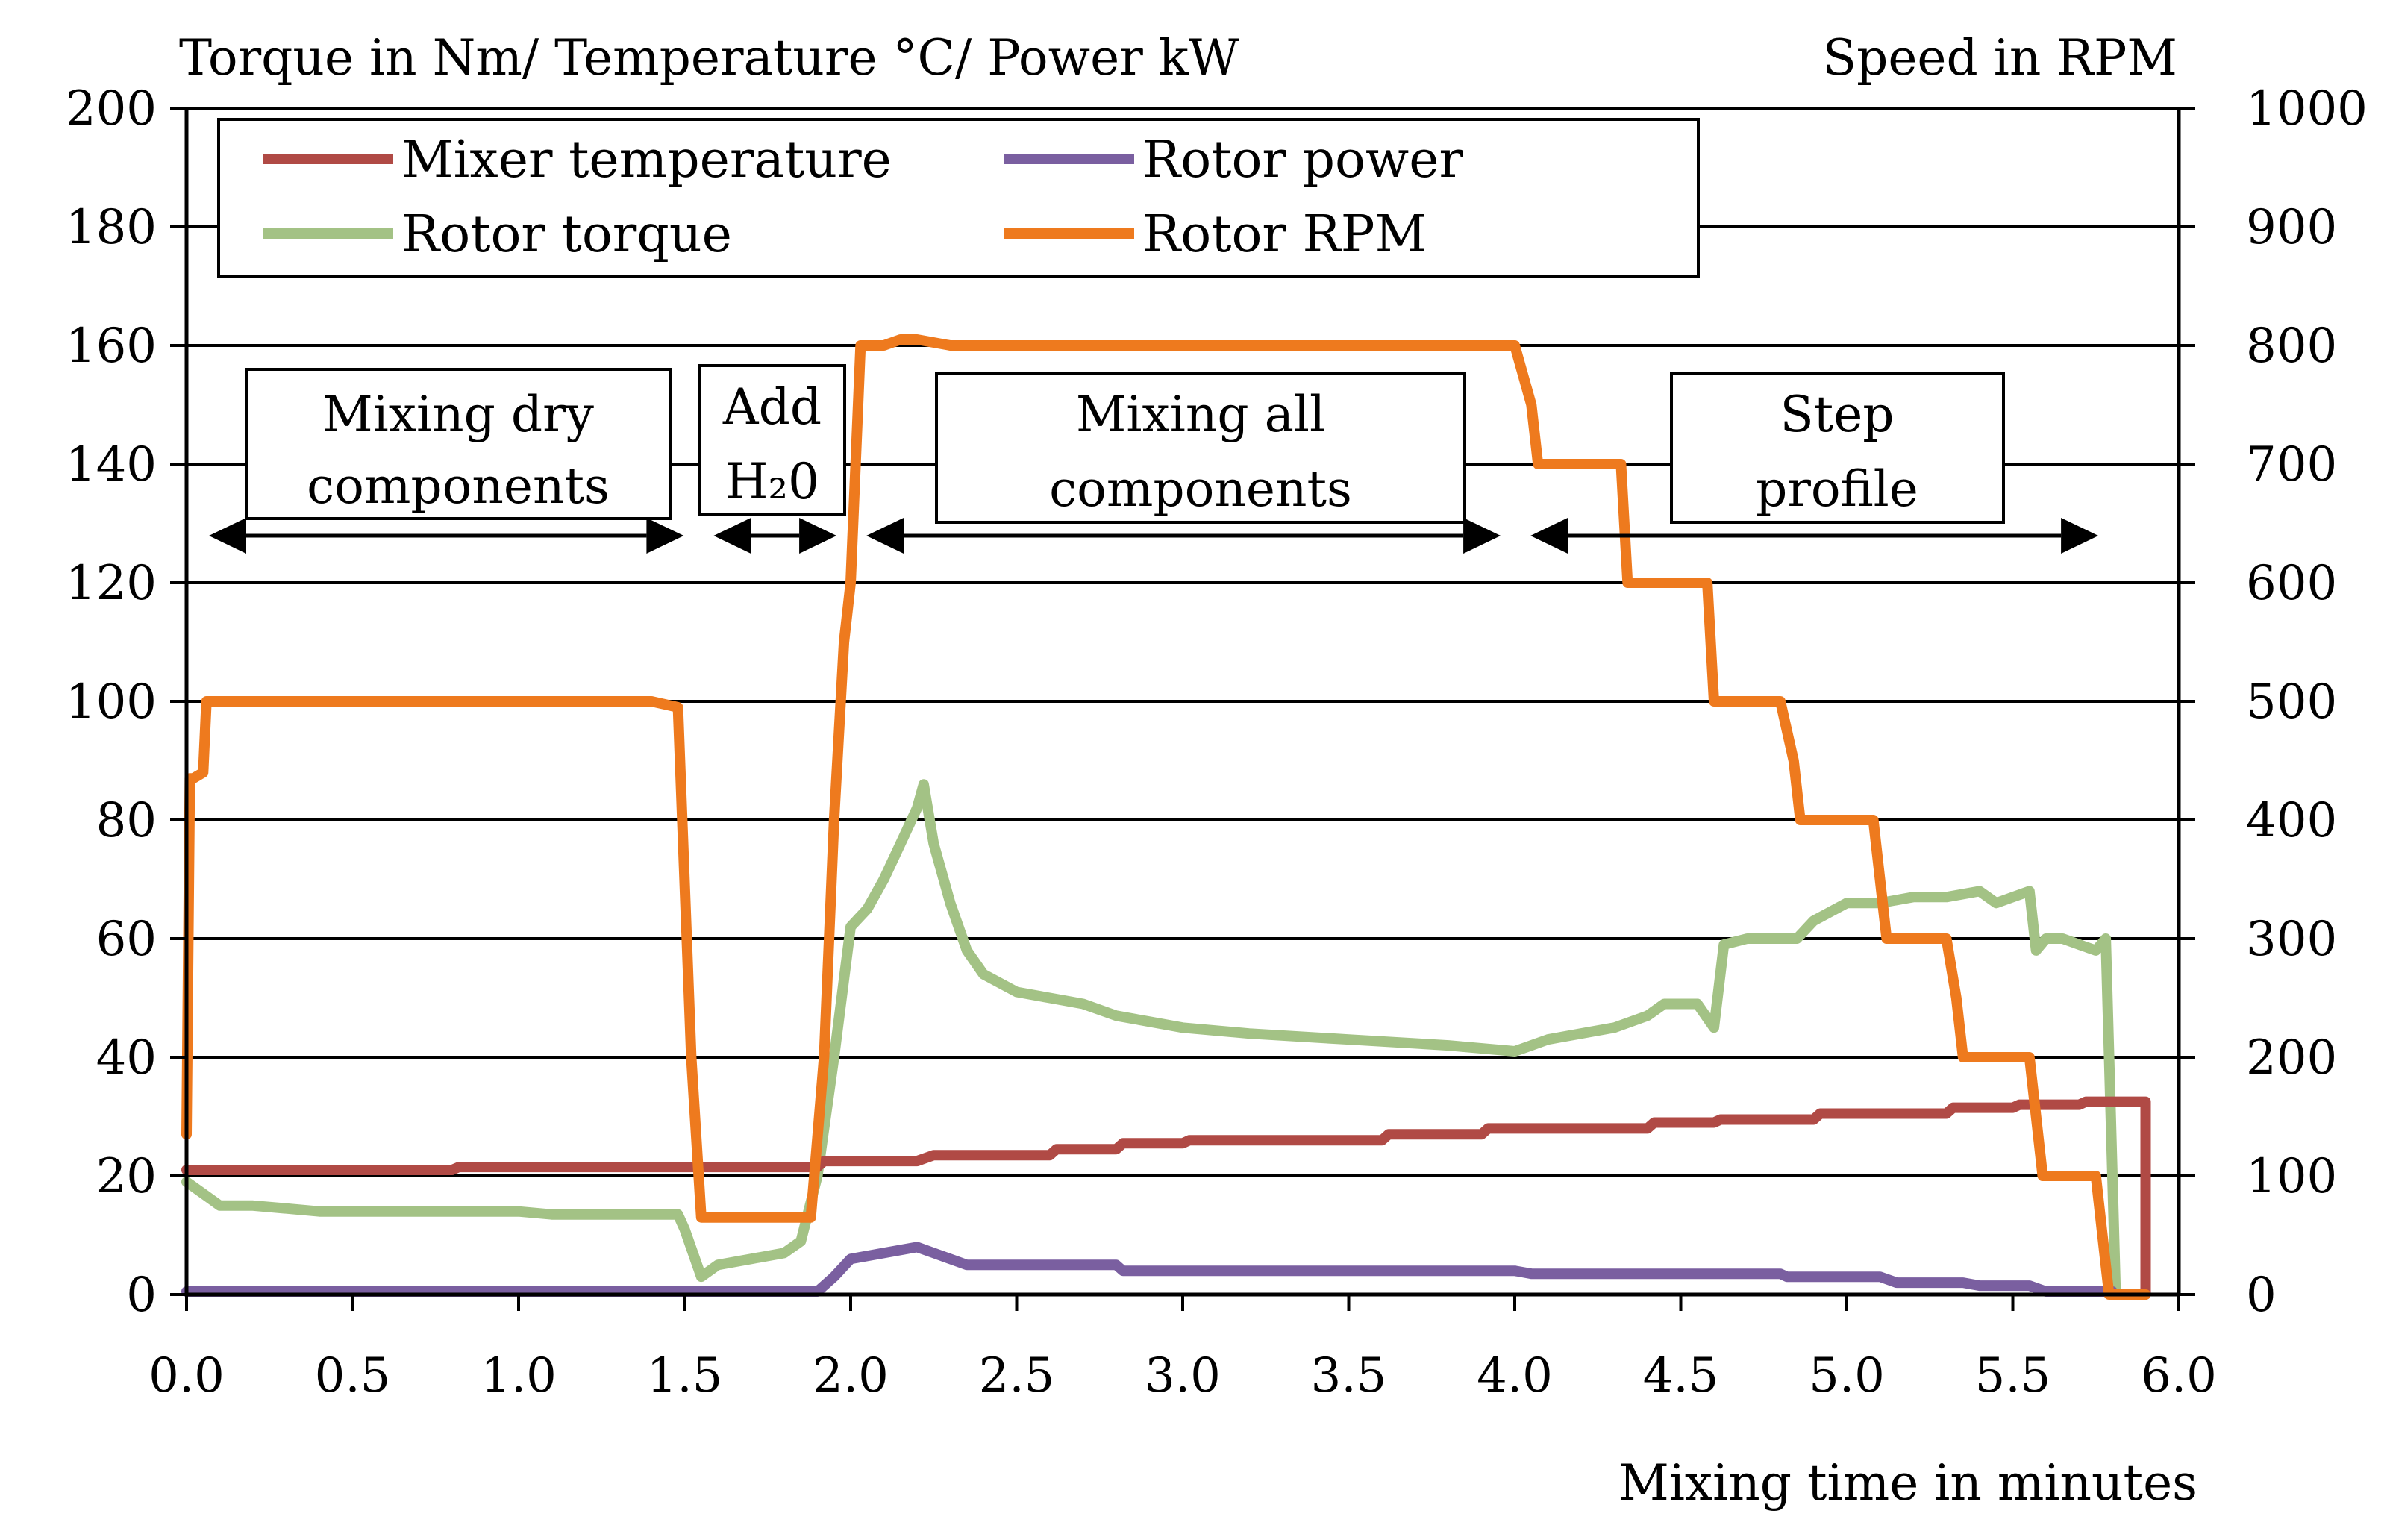 The width and height of the screenshot is (2387, 1540). I want to click on left-tick-label: 80, so click(126, 820).